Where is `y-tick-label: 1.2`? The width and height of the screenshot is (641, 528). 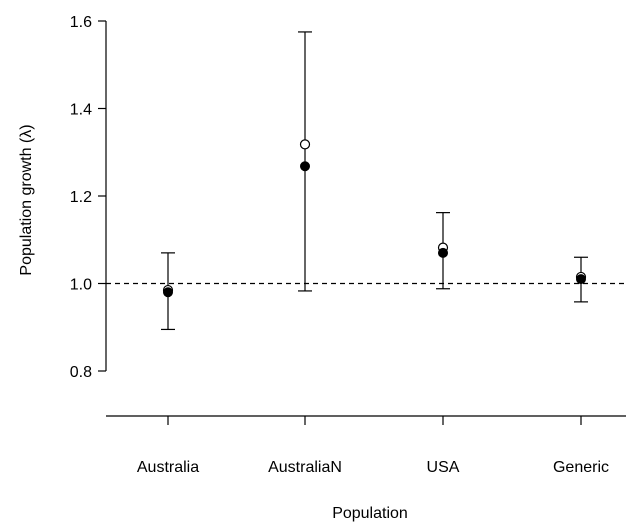 y-tick-label: 1.2 is located at coordinates (81, 197).